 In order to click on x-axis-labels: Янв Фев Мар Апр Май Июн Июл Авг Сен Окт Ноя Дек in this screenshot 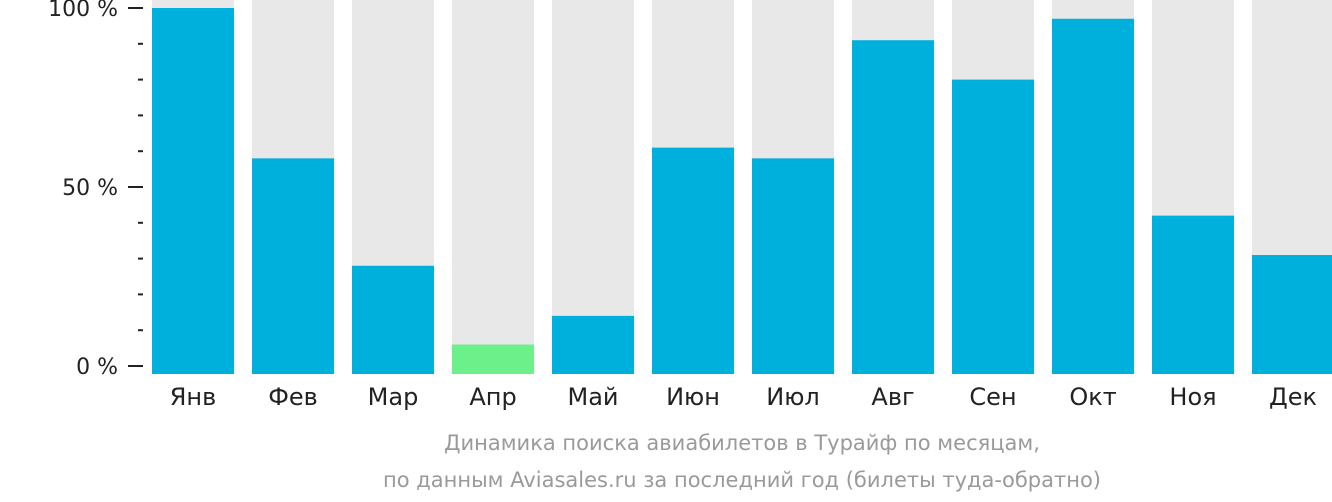, I will do `click(743, 397)`.